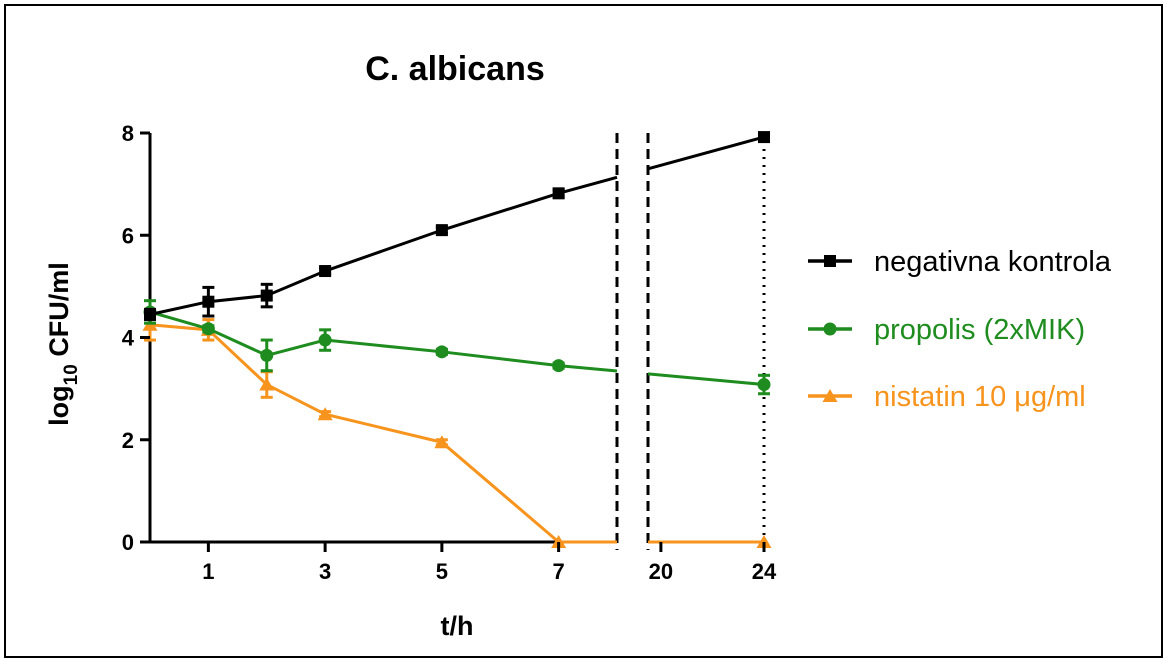  I want to click on x-ticks: 1 3 5 7 20 24, so click(489, 563).